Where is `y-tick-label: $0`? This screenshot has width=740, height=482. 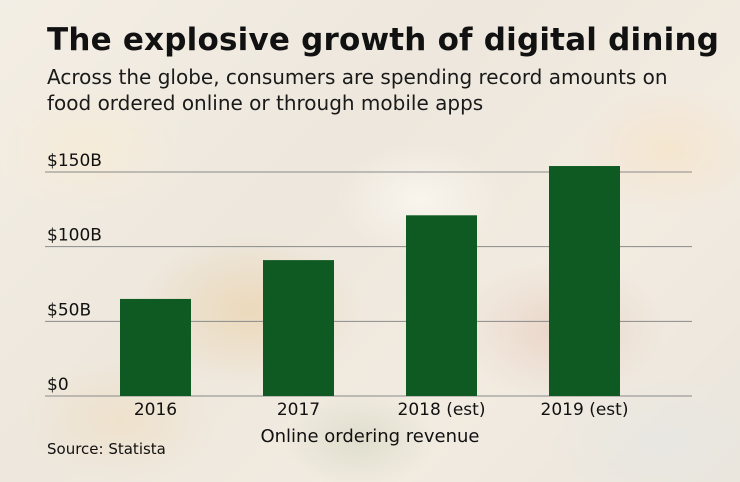
y-tick-label: $0 is located at coordinates (58, 385).